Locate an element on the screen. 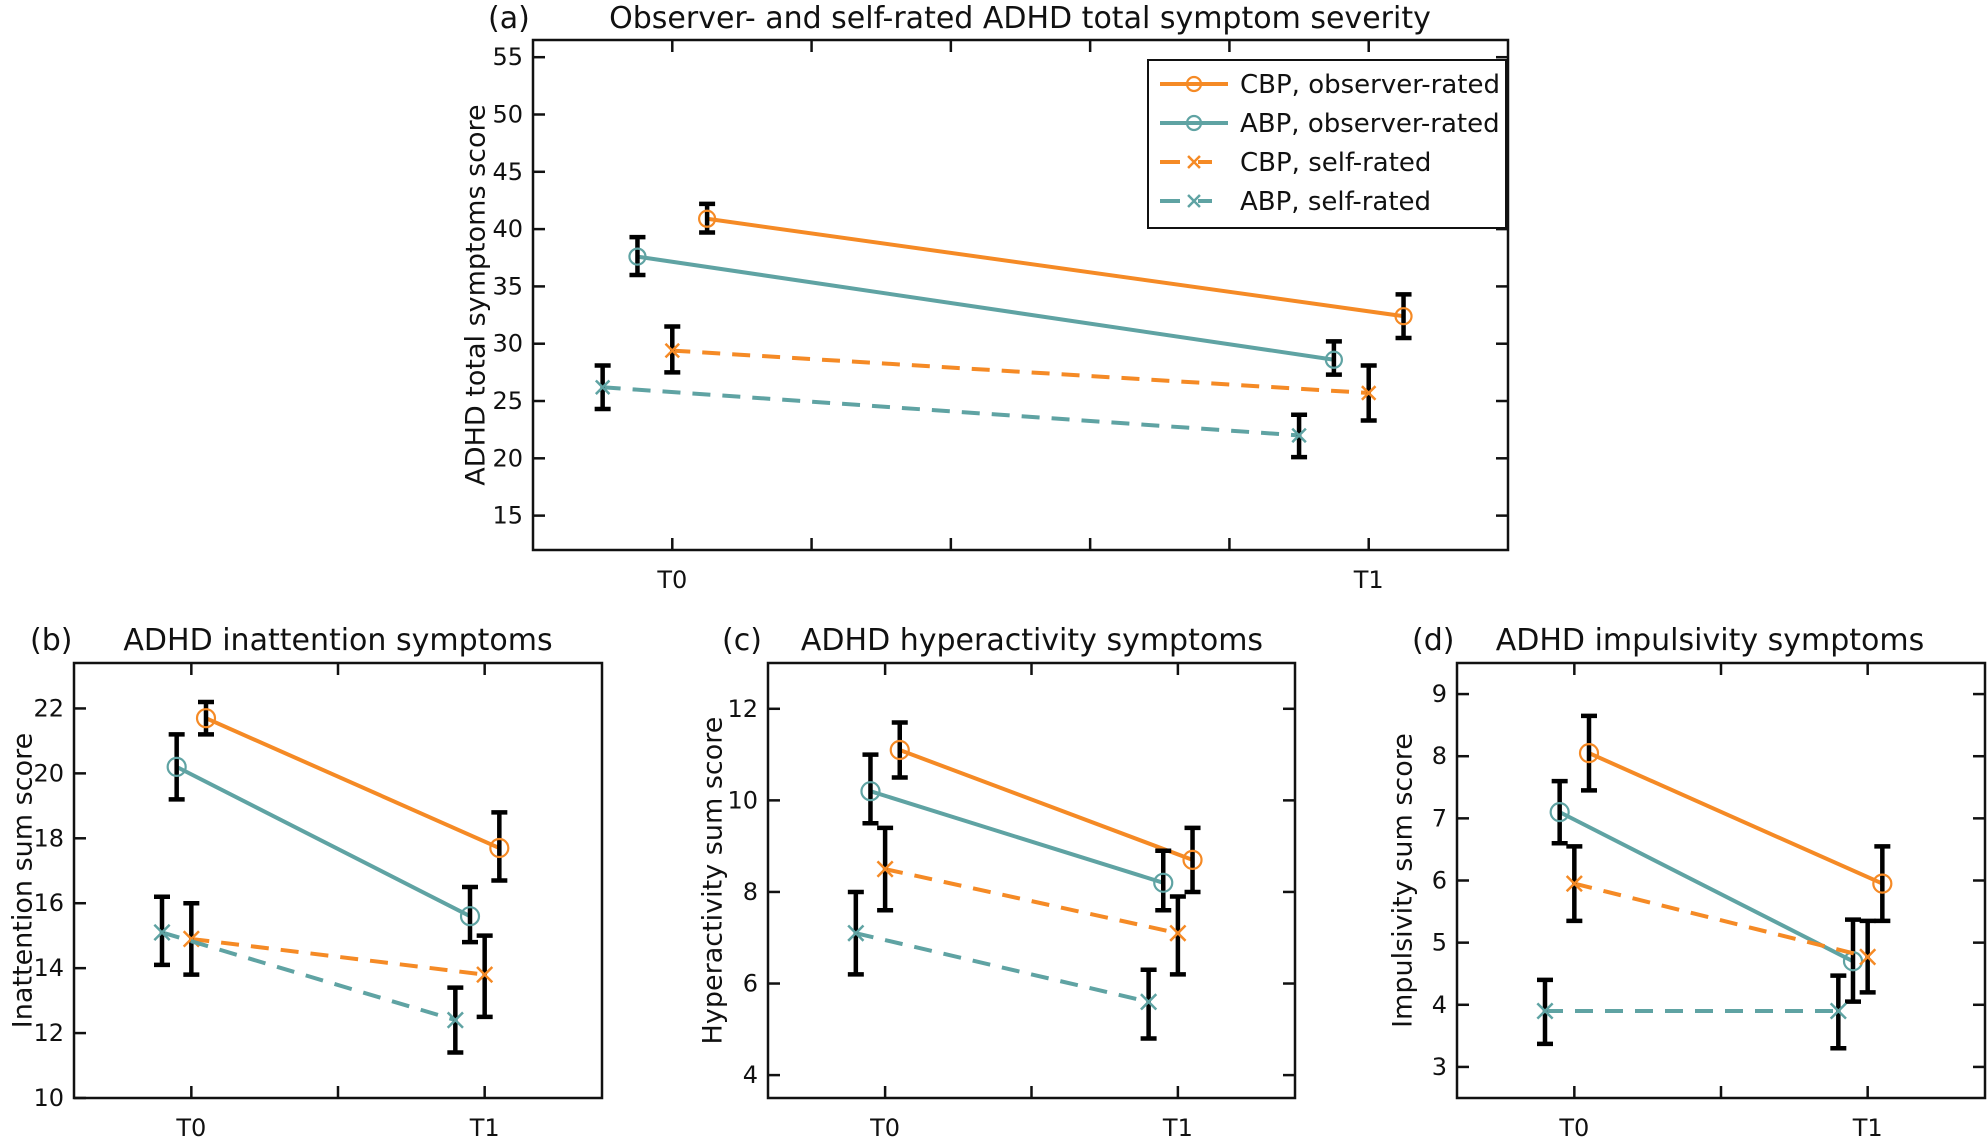 This screenshot has width=1988, height=1143. y-tick-label: 55 is located at coordinates (507, 57).